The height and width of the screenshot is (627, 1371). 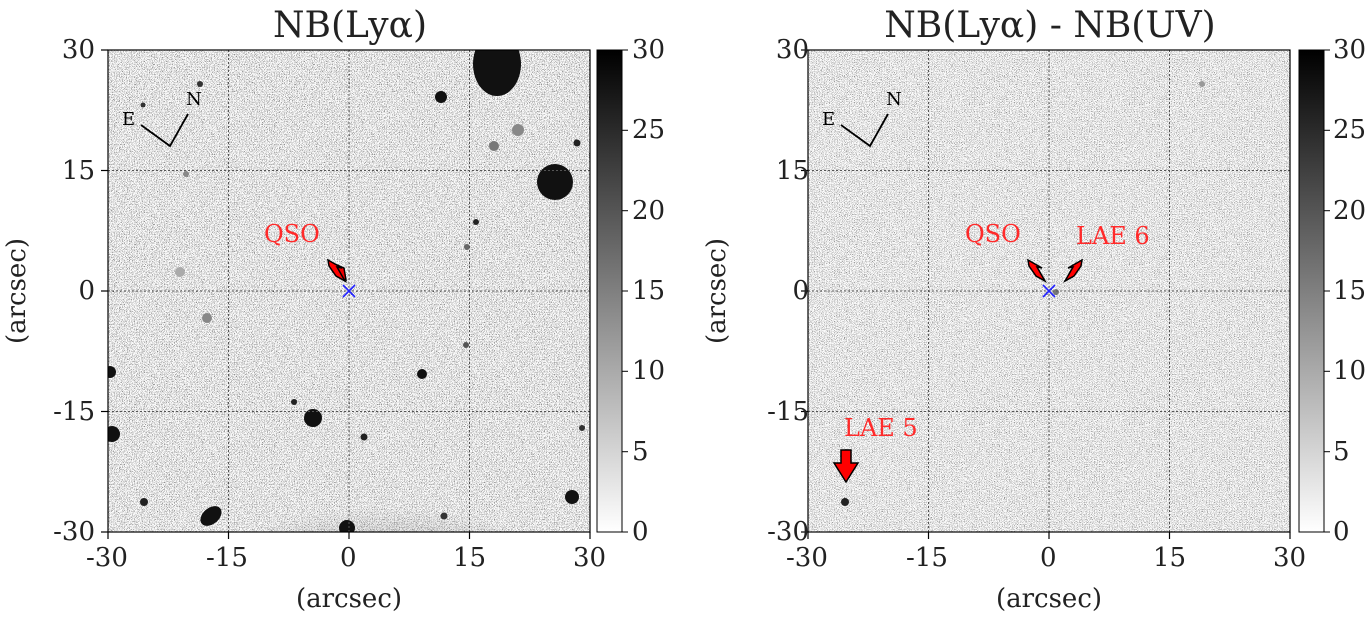 I want to click on lae-5-arrow, so click(x=846, y=466).